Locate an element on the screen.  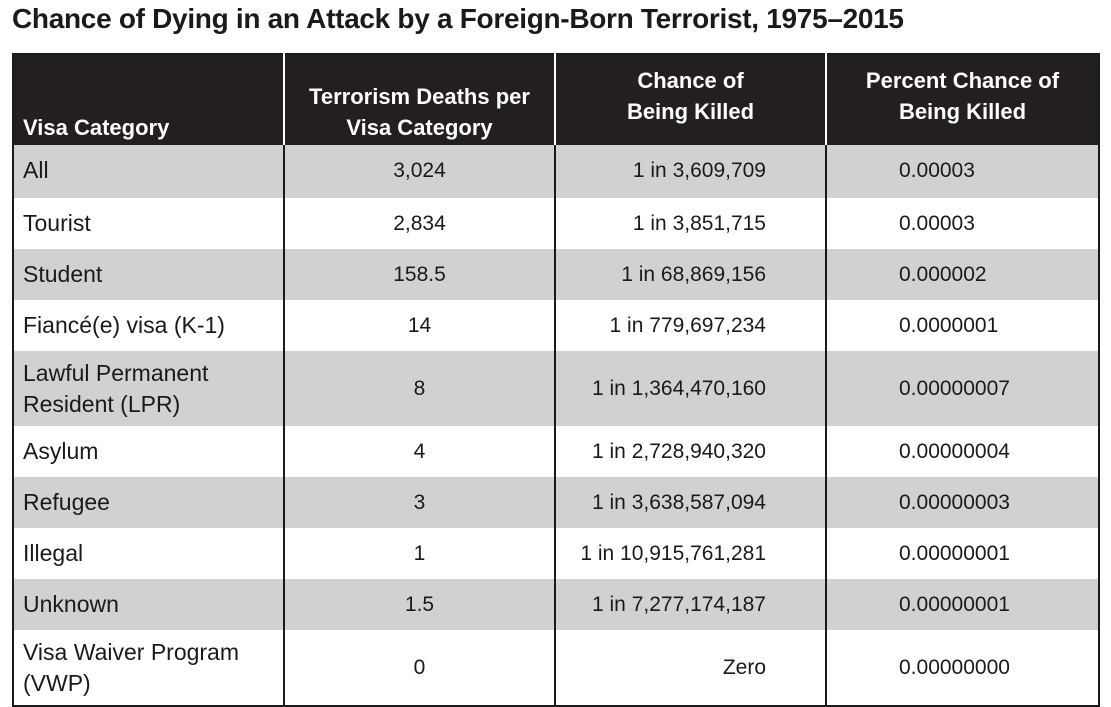
cell-visa-category: Lawful Permanent Resident (LPR) is located at coordinates (149, 388).